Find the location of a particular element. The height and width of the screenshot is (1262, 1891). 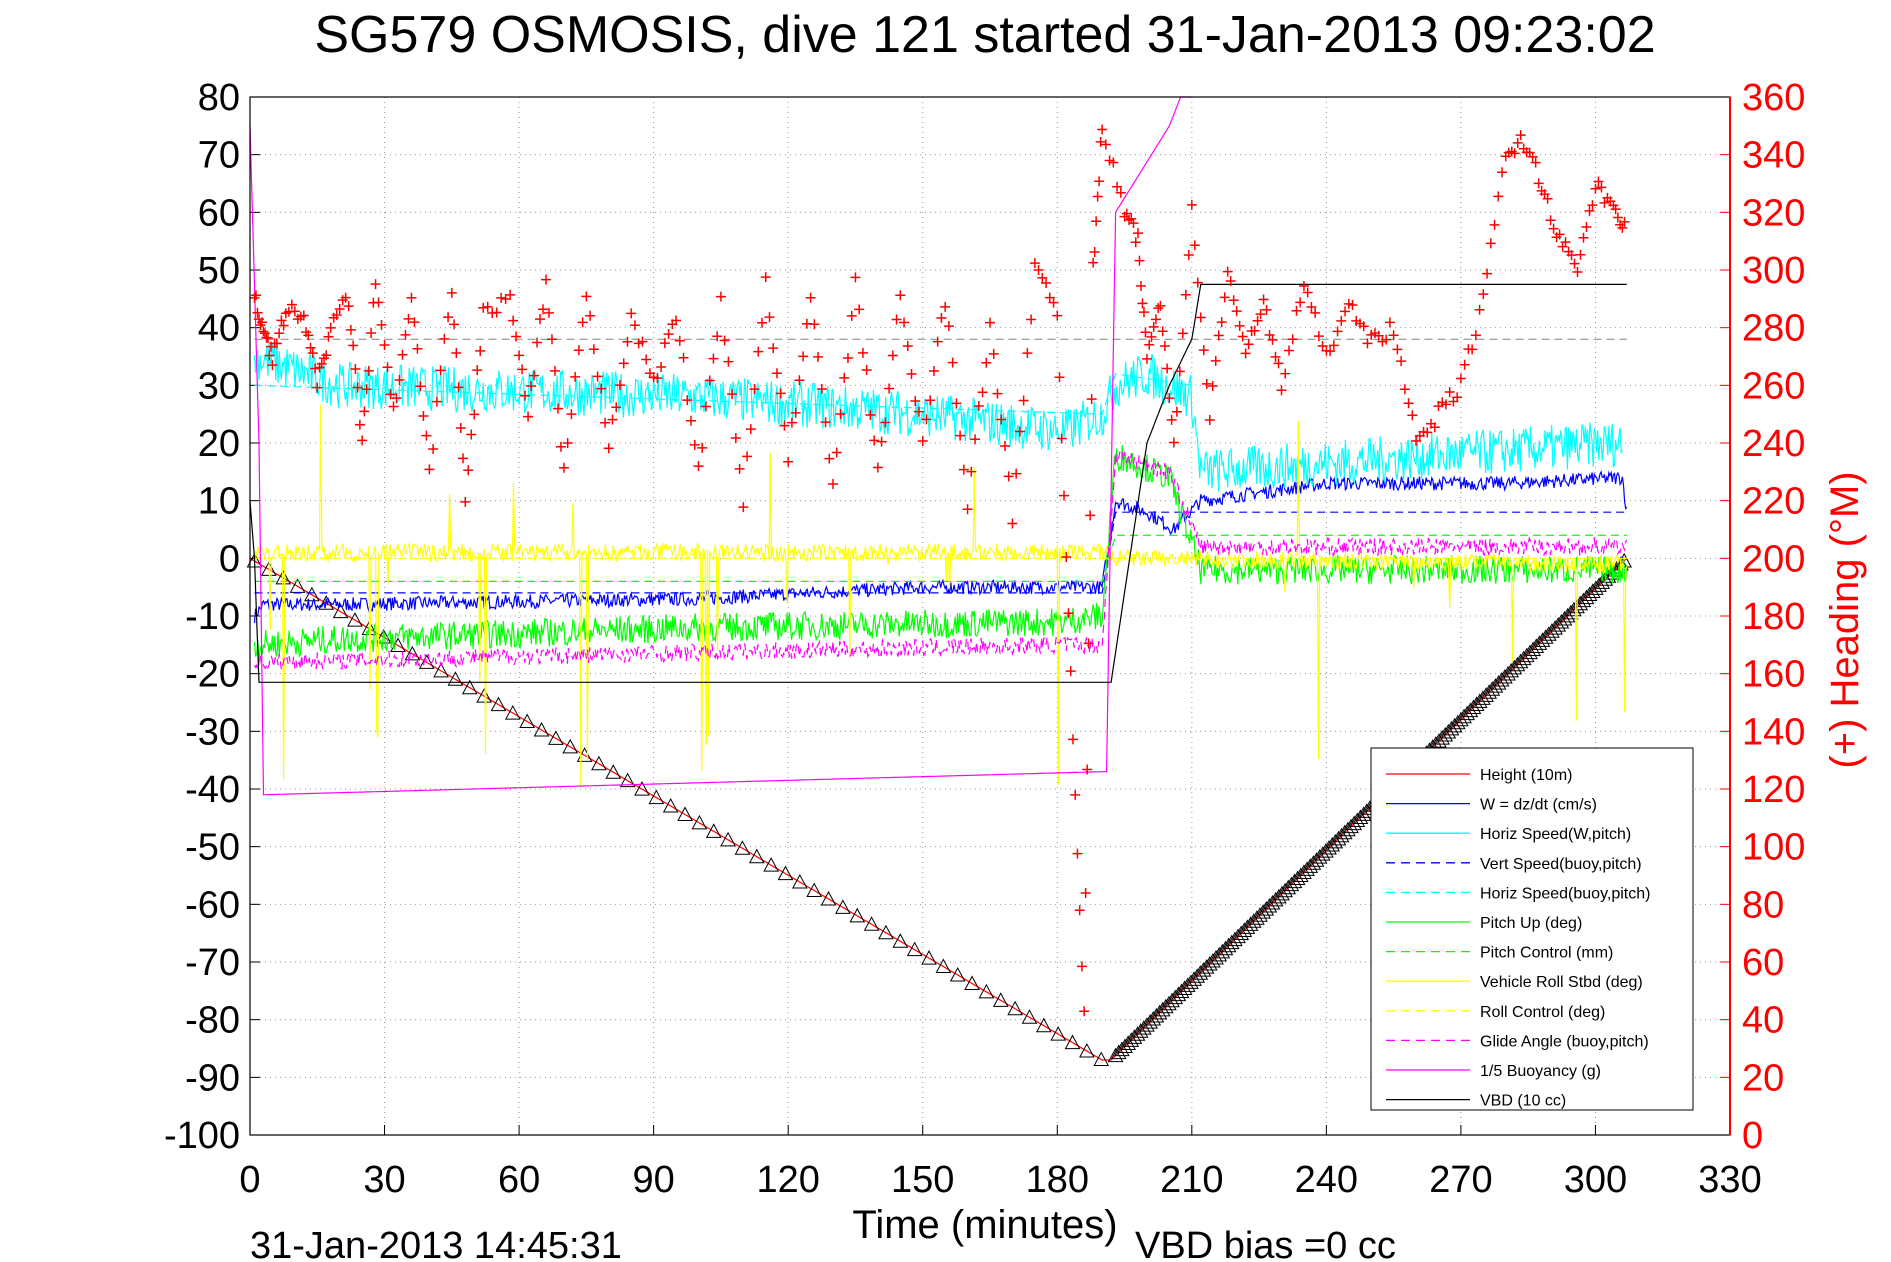

legend-label: 1/5 Buoyancy (g) is located at coordinates (1540, 1071).